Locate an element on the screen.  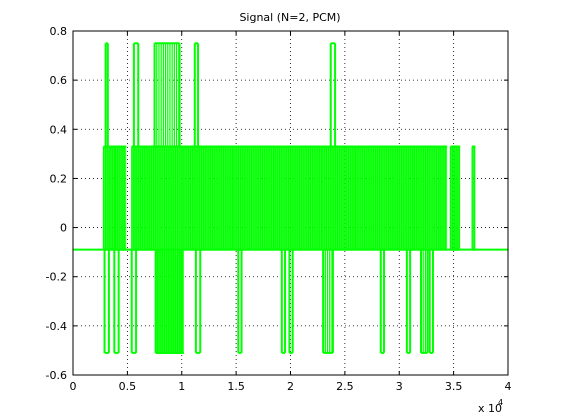
x-tick-label: 0 is located at coordinates (73, 386).